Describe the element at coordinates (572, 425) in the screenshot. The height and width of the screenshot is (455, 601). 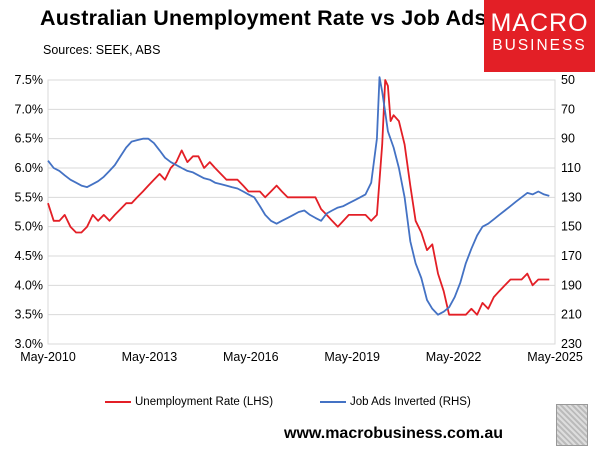
I see `wolf-emblem-icon` at that location.